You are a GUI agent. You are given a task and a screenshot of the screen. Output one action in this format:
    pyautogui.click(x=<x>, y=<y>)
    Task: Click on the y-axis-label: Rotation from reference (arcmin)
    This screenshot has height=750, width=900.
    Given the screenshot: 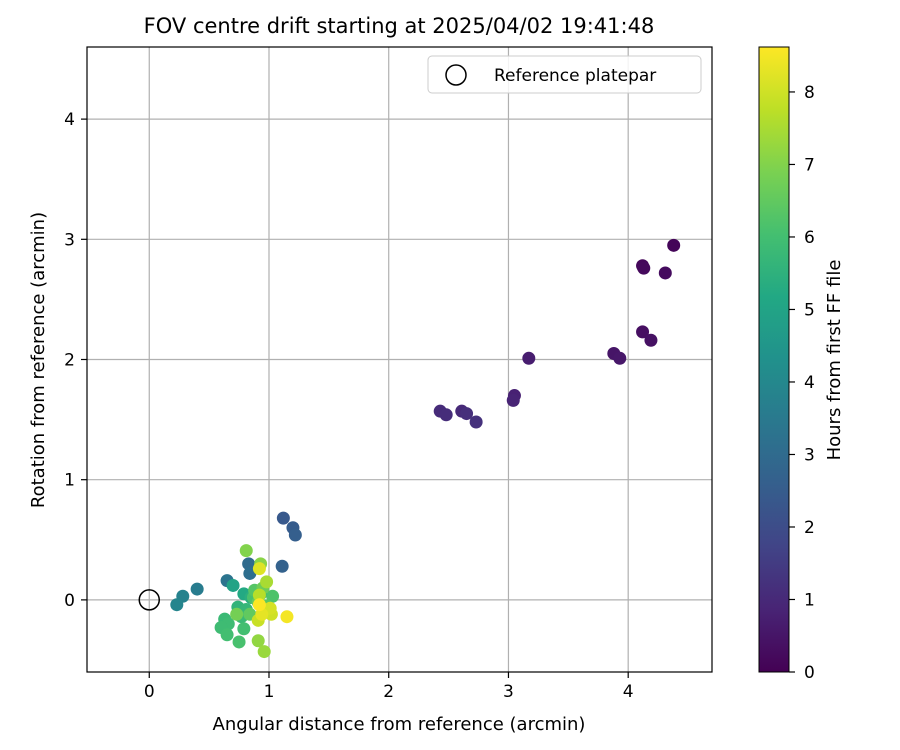 What is the action you would take?
    pyautogui.click(x=38, y=360)
    